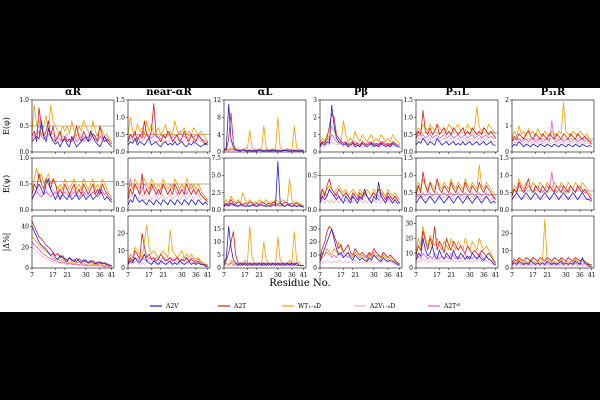 Image resolution: width=600 pixels, height=400 pixels. What do you see at coordinates (265, 93) in the screenshot?
I see `column-title: αL` at bounding box center [265, 93].